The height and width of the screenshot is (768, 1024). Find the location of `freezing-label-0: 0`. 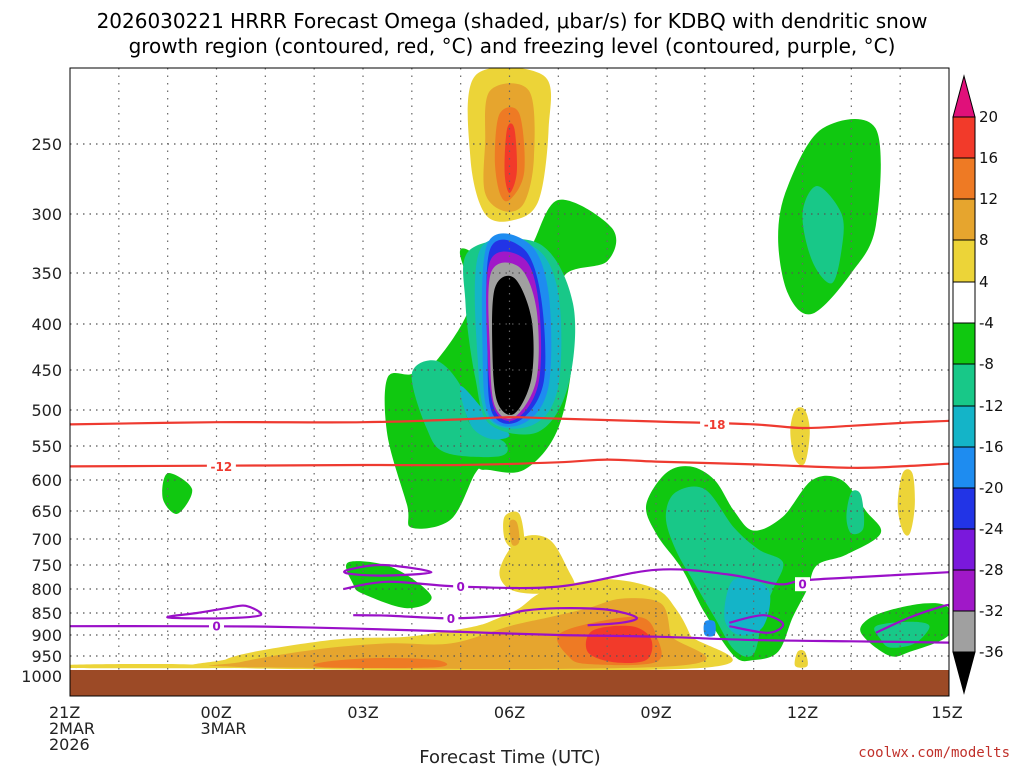

freezing-label-0: 0 is located at coordinates (216, 627).